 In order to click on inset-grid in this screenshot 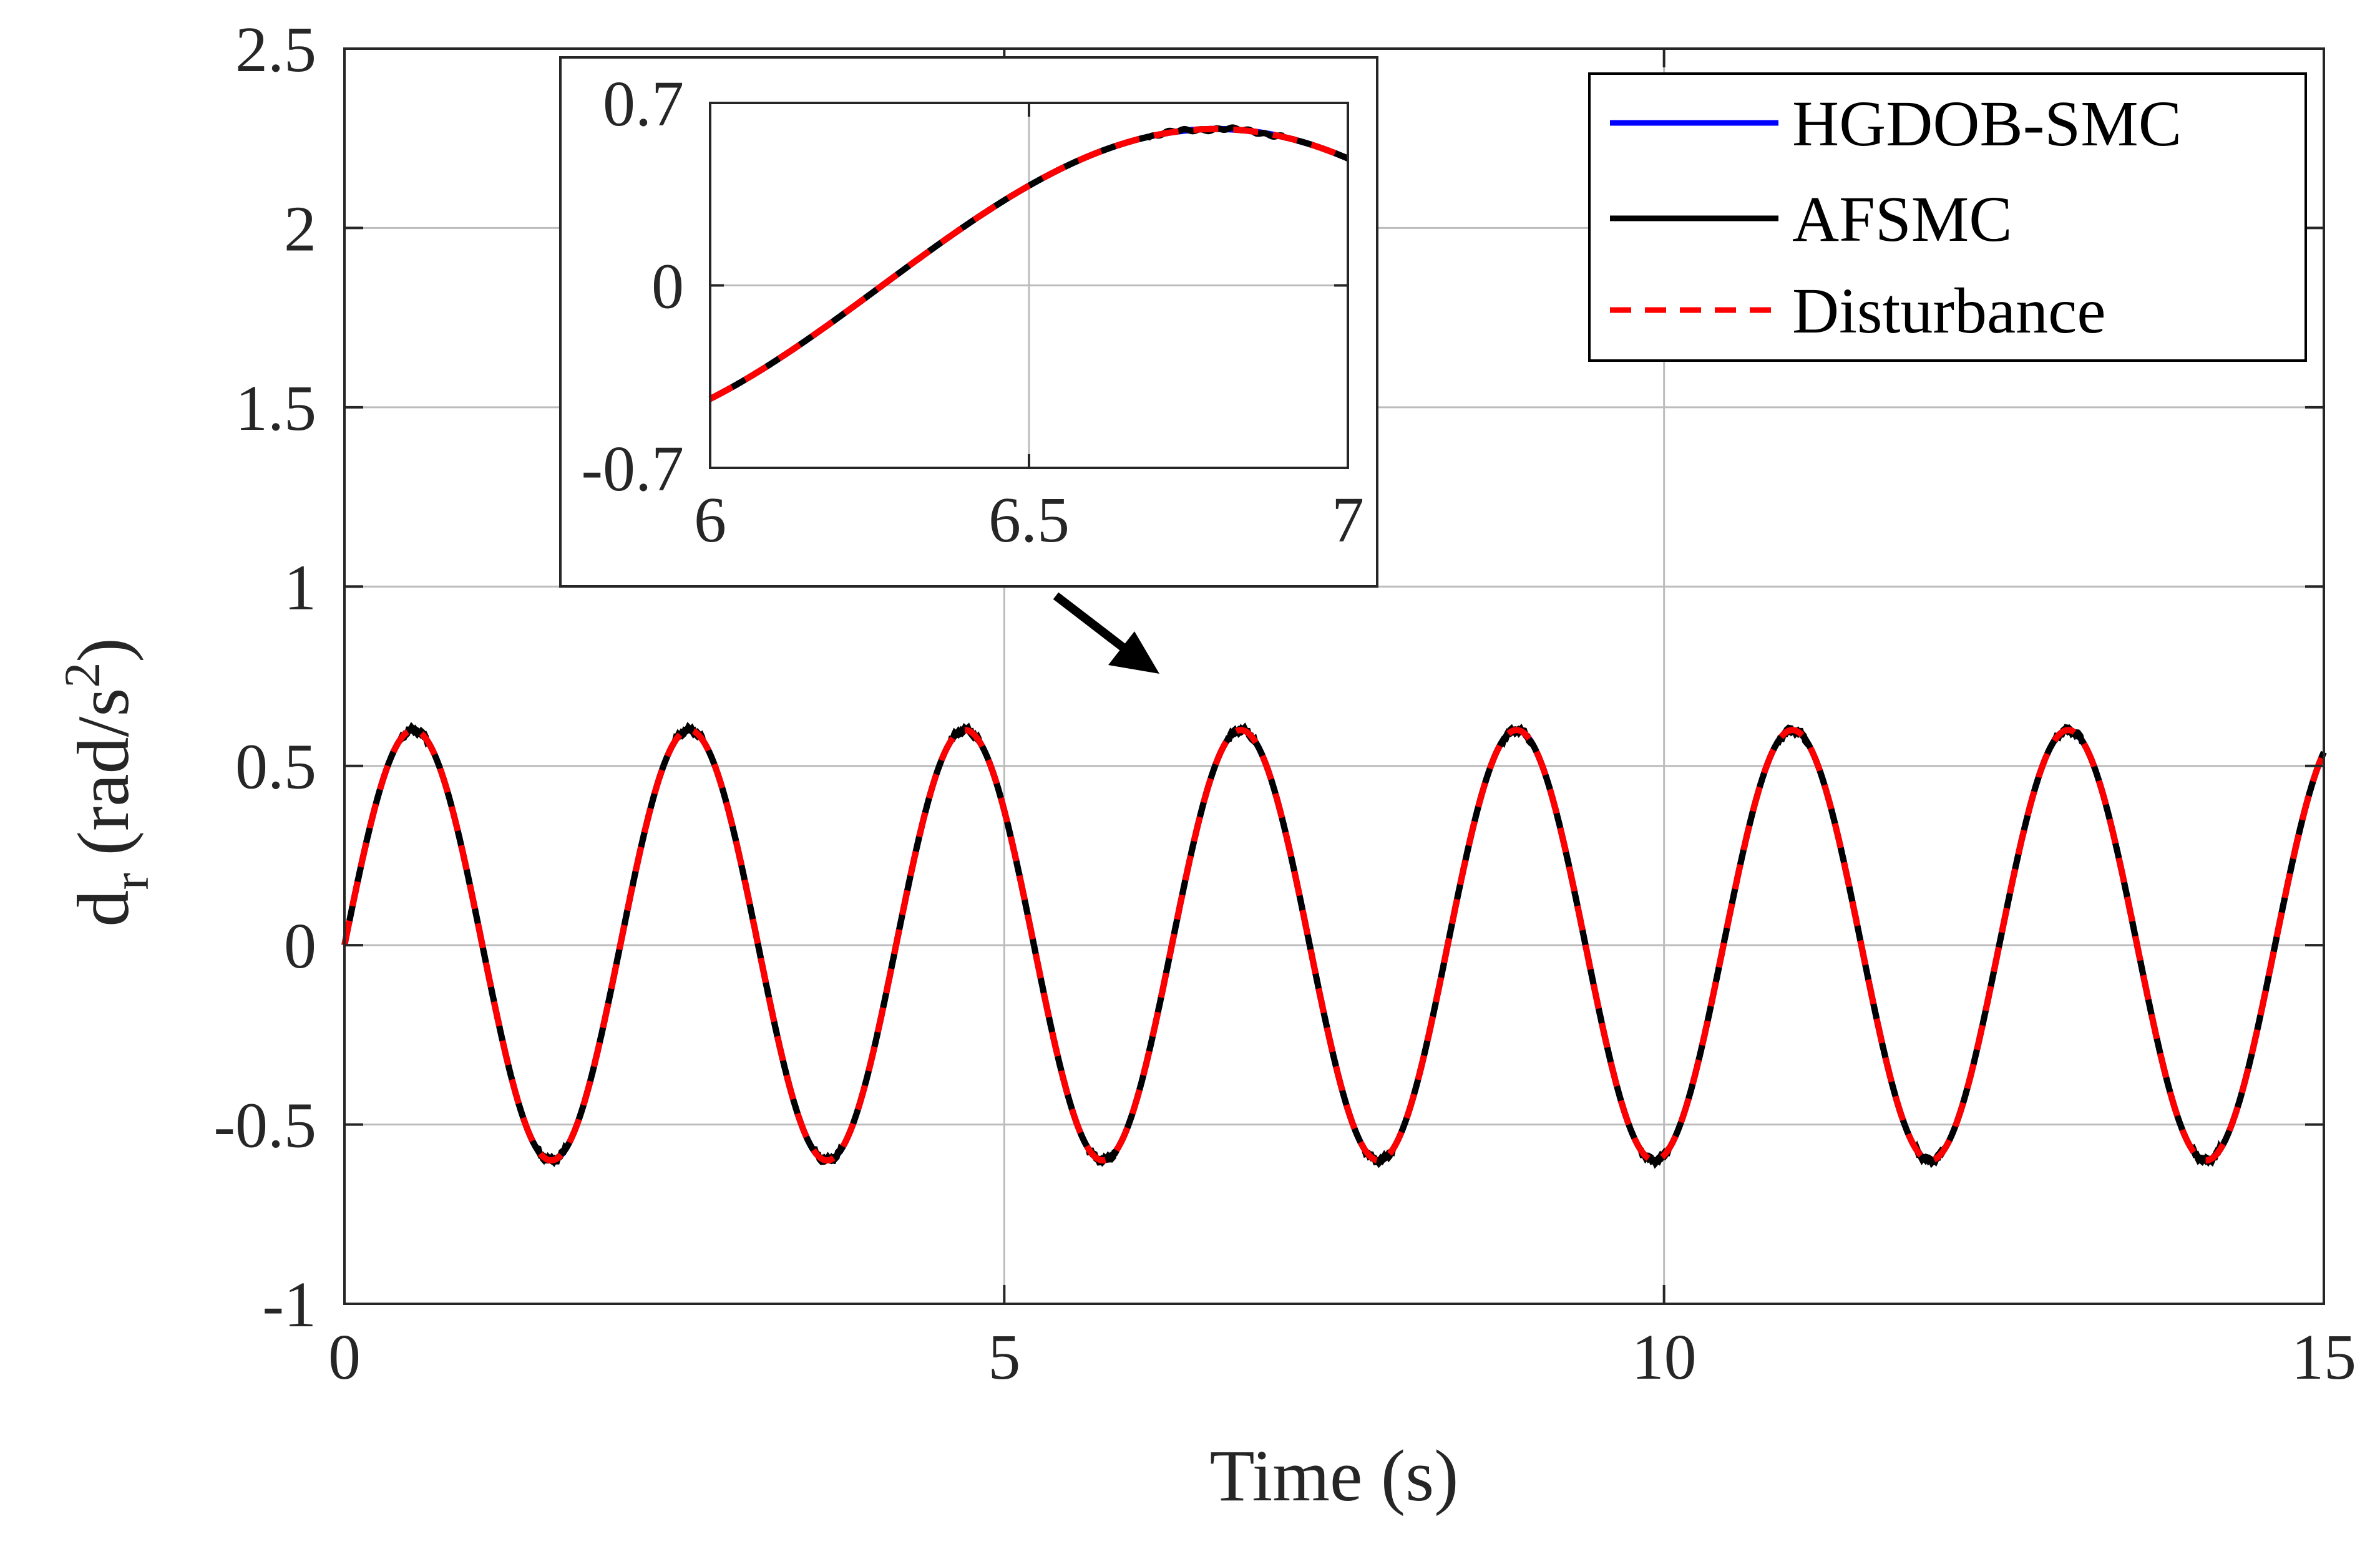, I will do `click(1029, 285)`.